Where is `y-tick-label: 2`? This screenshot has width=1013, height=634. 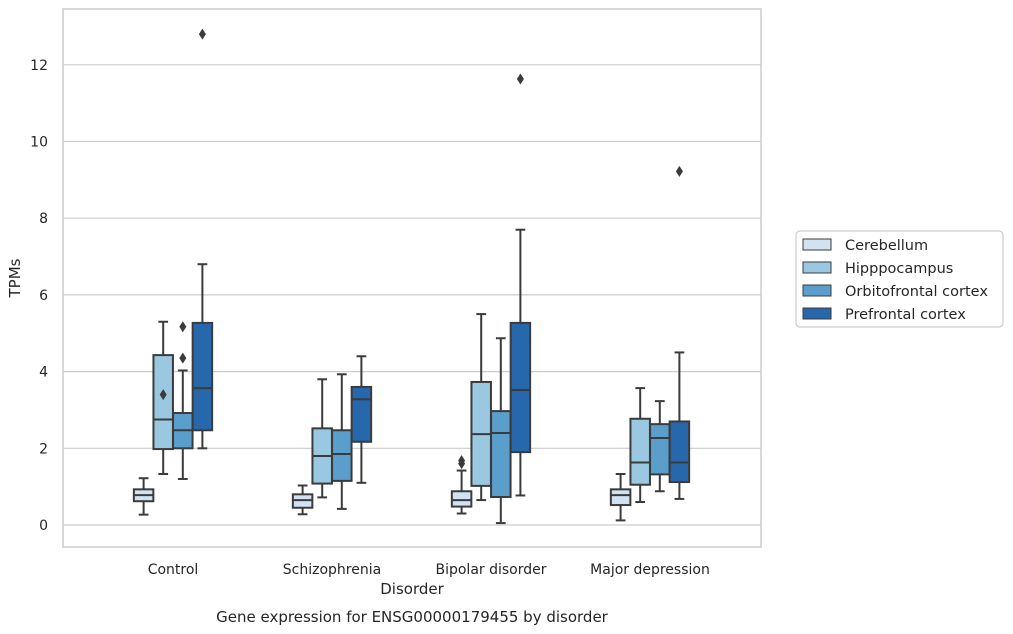 y-tick-label: 2 is located at coordinates (43, 449).